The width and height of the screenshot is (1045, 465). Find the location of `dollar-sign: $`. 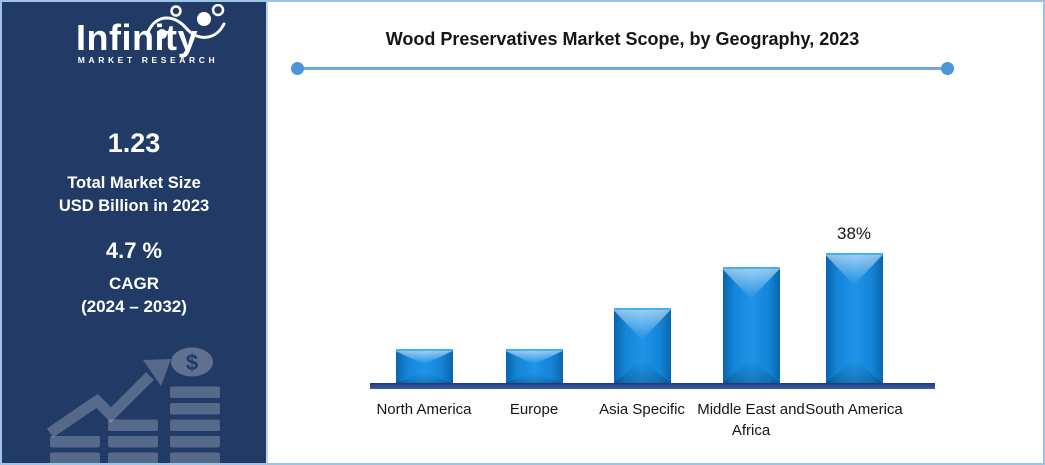

dollar-sign: $ is located at coordinates (192, 362).